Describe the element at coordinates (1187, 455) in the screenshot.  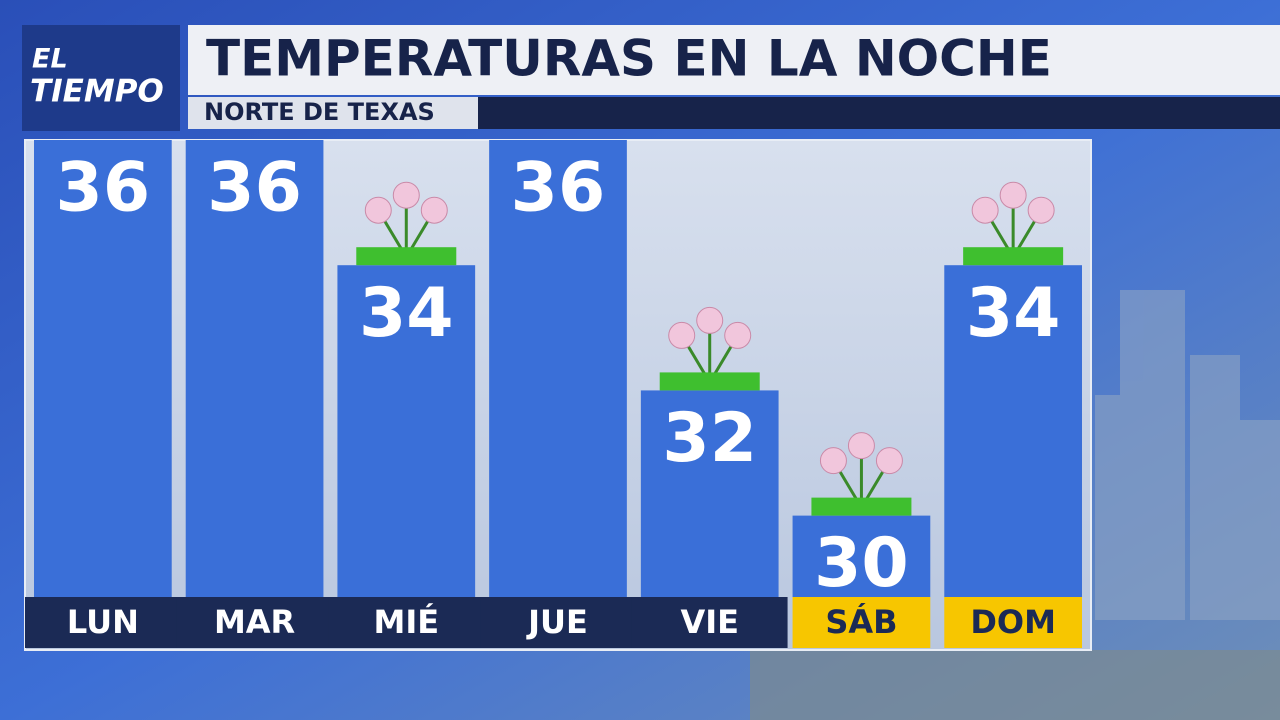
I see `skyline` at that location.